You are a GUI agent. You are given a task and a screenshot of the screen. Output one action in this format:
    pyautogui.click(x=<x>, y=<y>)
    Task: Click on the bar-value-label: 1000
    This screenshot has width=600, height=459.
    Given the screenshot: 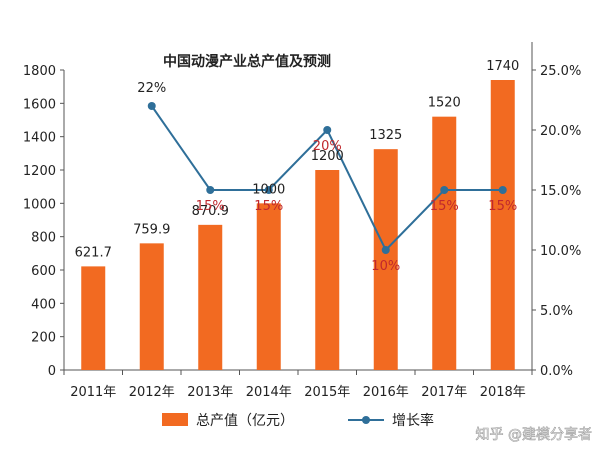 What is the action you would take?
    pyautogui.click(x=268, y=189)
    